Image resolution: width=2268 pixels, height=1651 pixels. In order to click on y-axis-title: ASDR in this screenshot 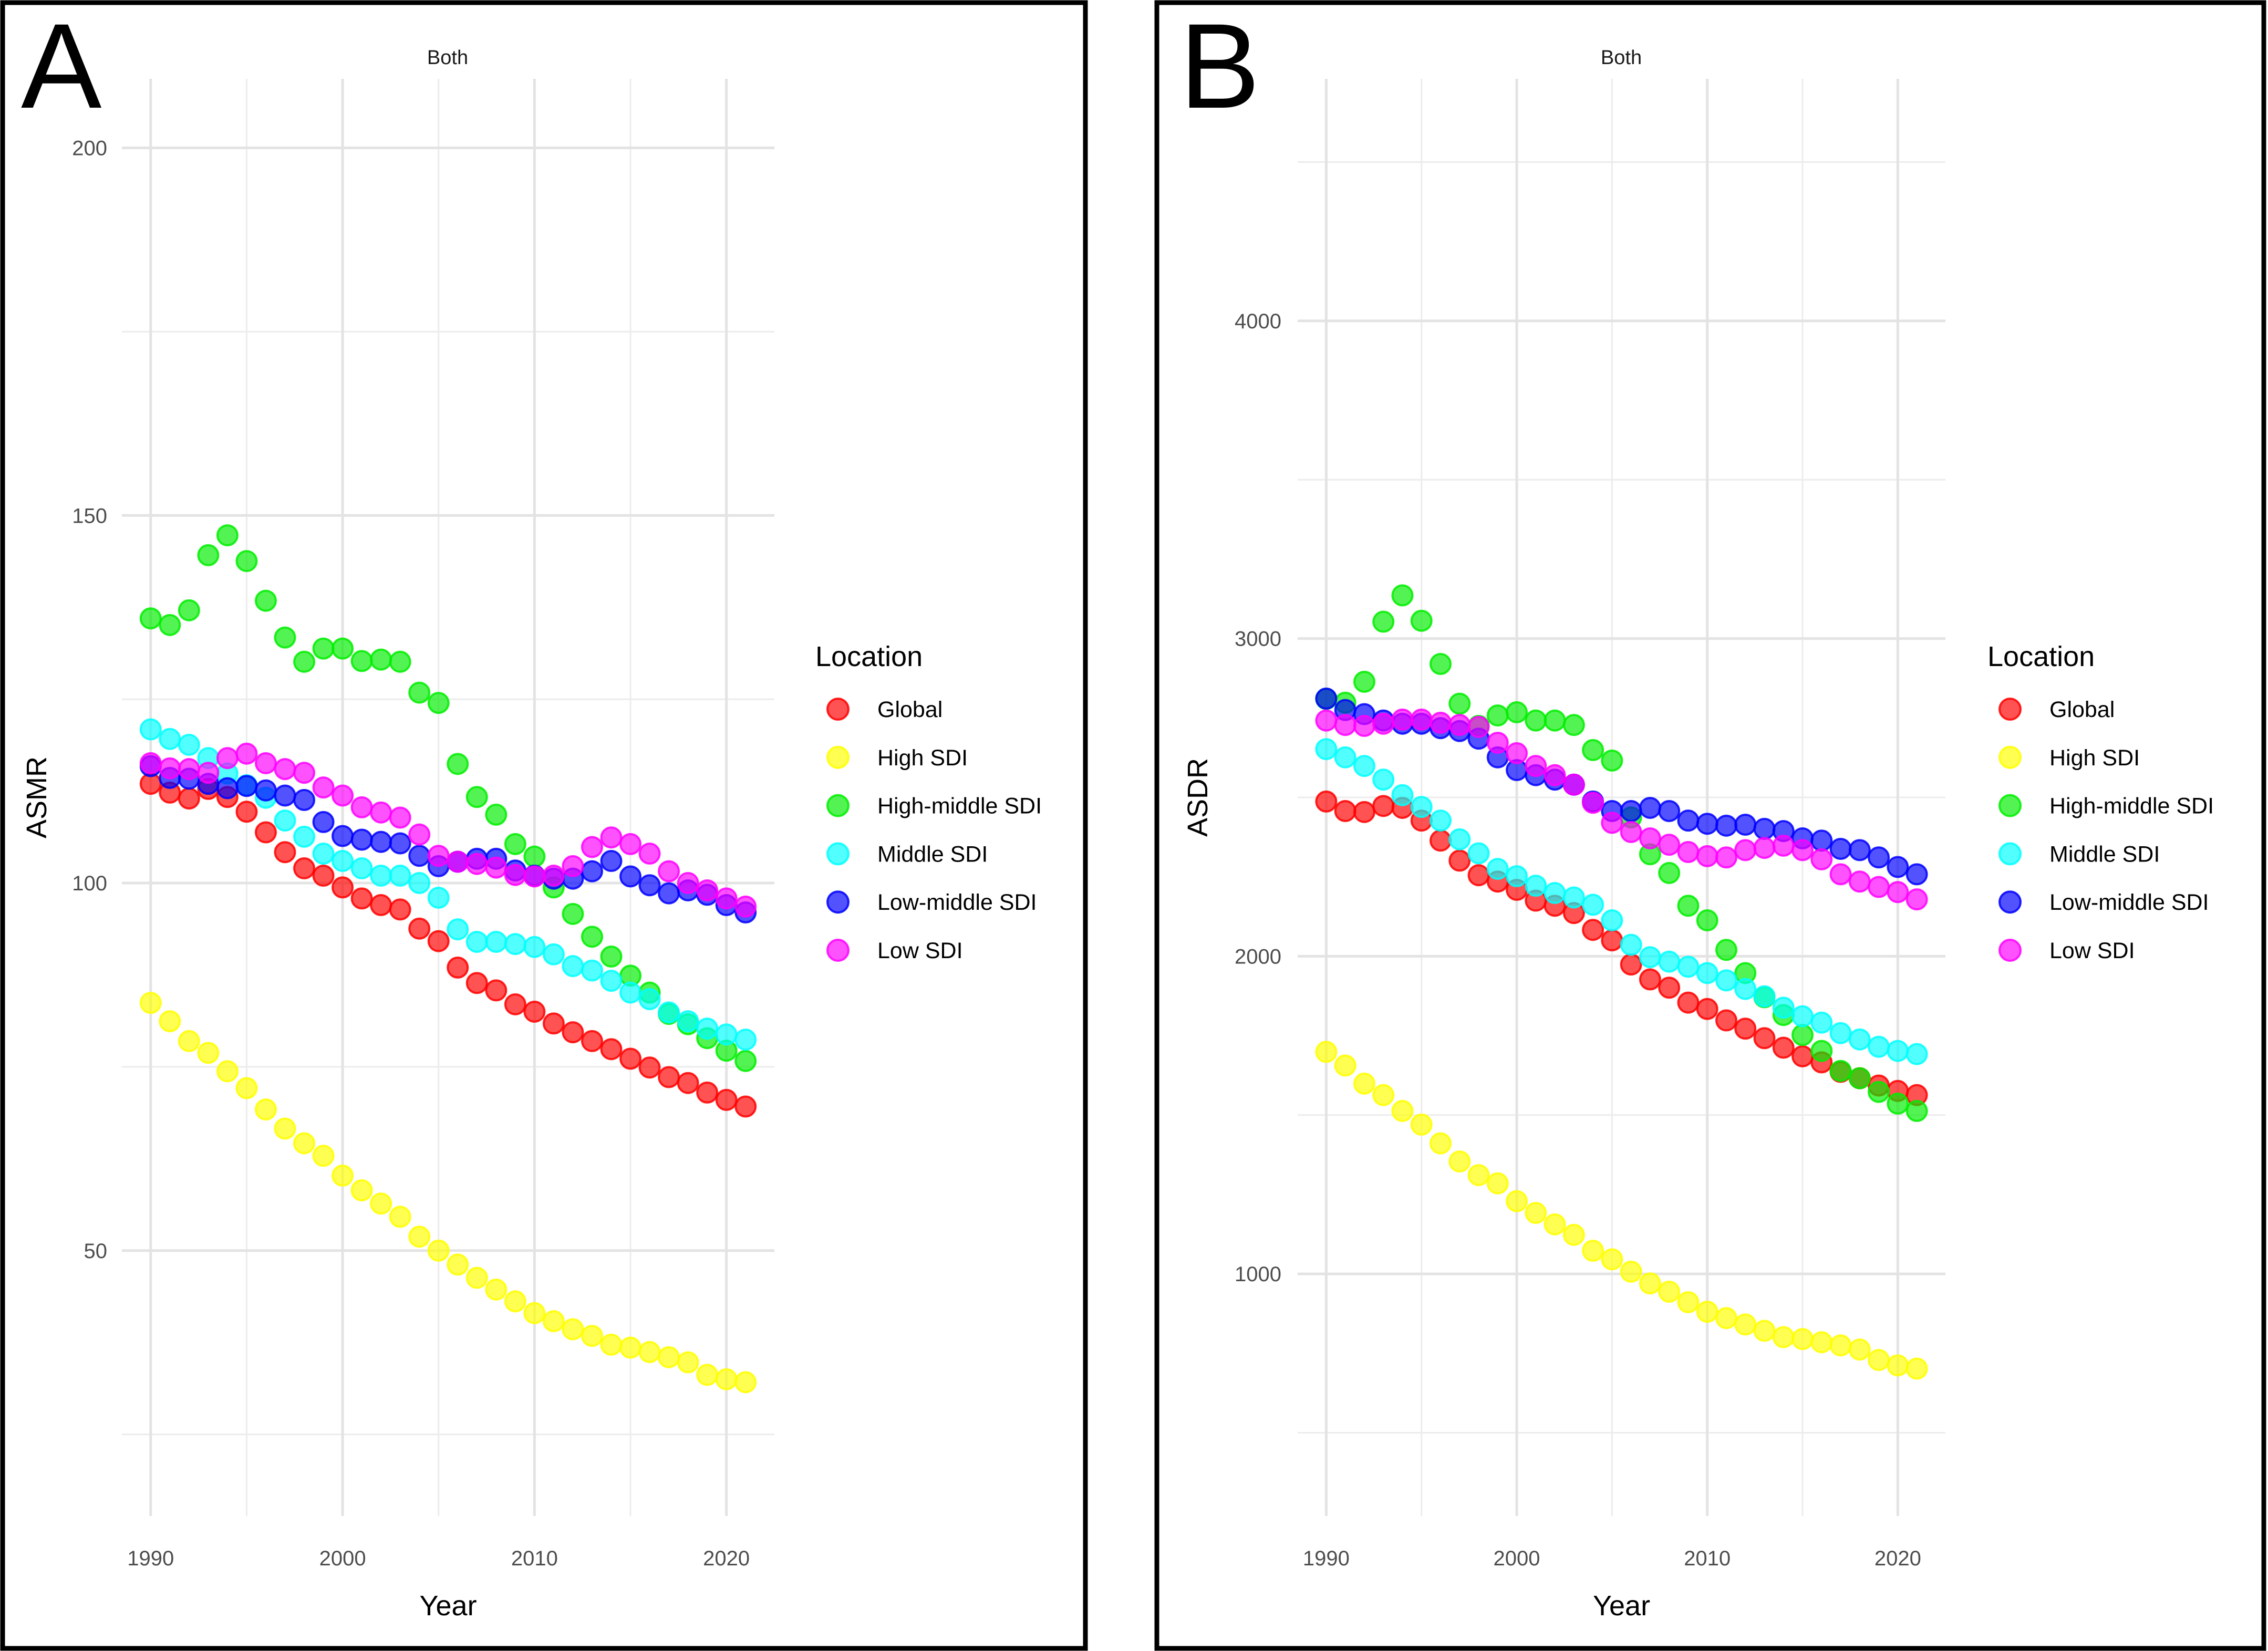, I will do `click(1198, 797)`.